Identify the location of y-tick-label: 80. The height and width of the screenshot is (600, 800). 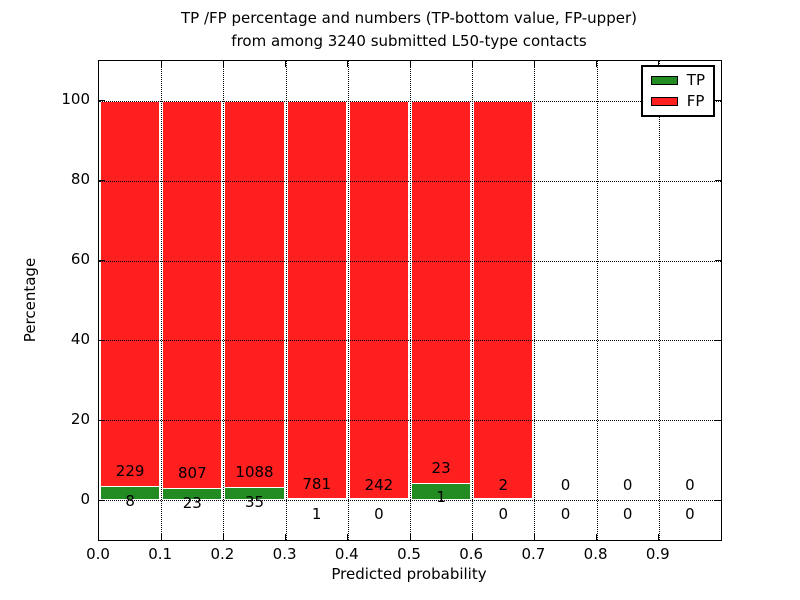
(80, 179).